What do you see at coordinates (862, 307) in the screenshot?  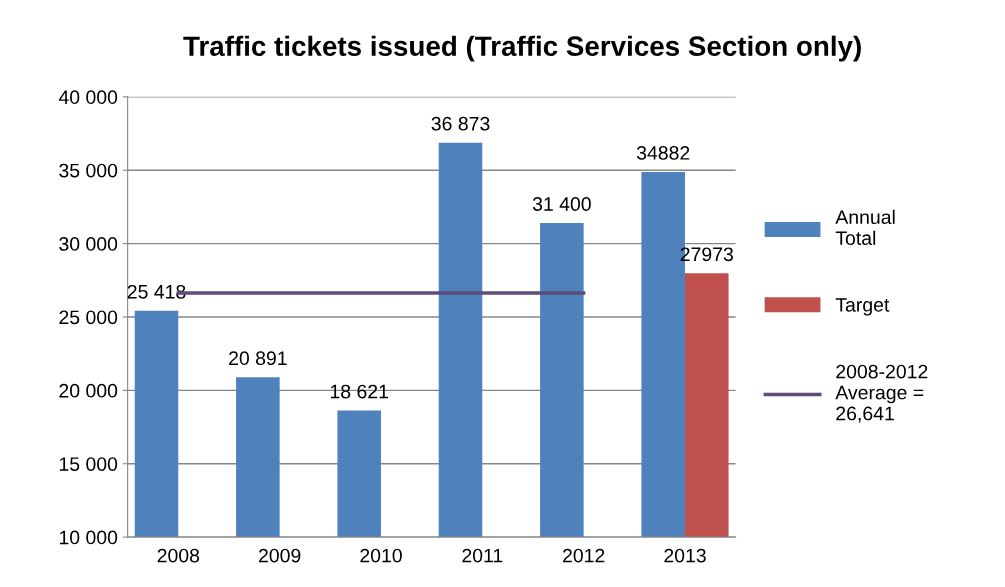 I see `legend-label: Target` at bounding box center [862, 307].